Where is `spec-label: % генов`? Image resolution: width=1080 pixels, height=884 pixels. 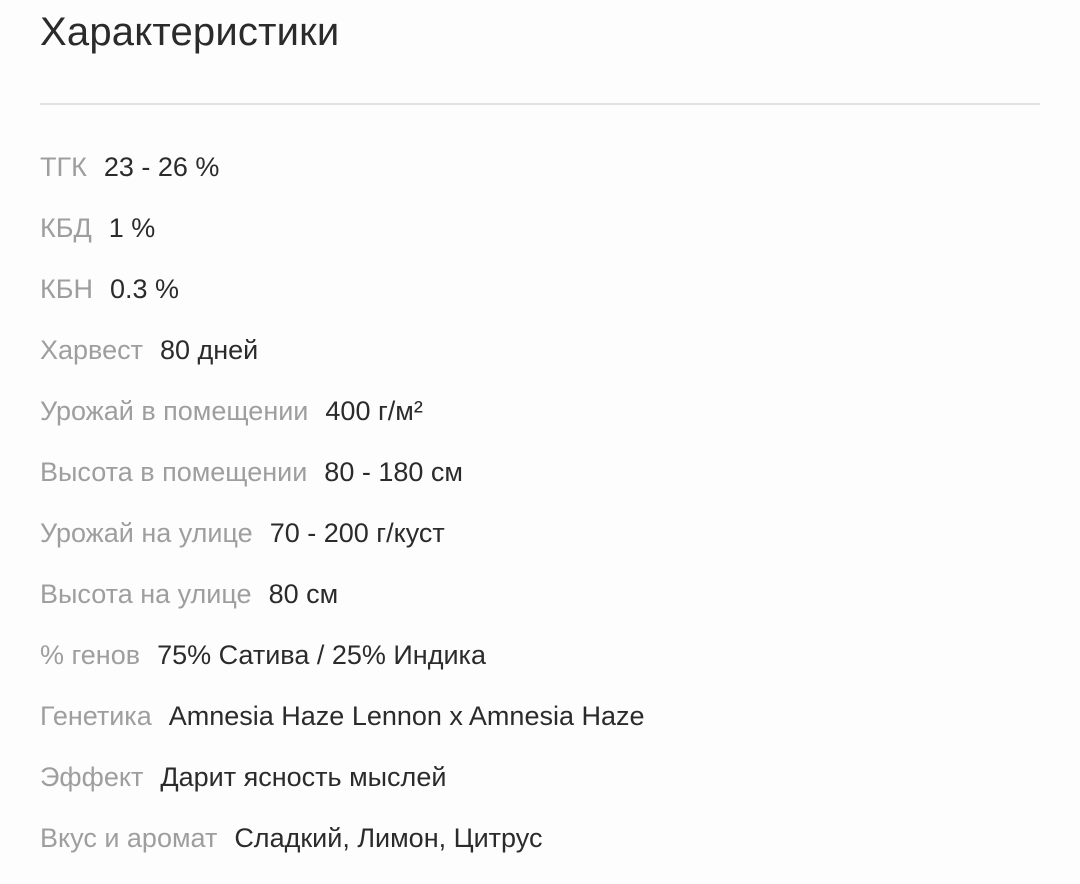 spec-label: % генов is located at coordinates (90, 655).